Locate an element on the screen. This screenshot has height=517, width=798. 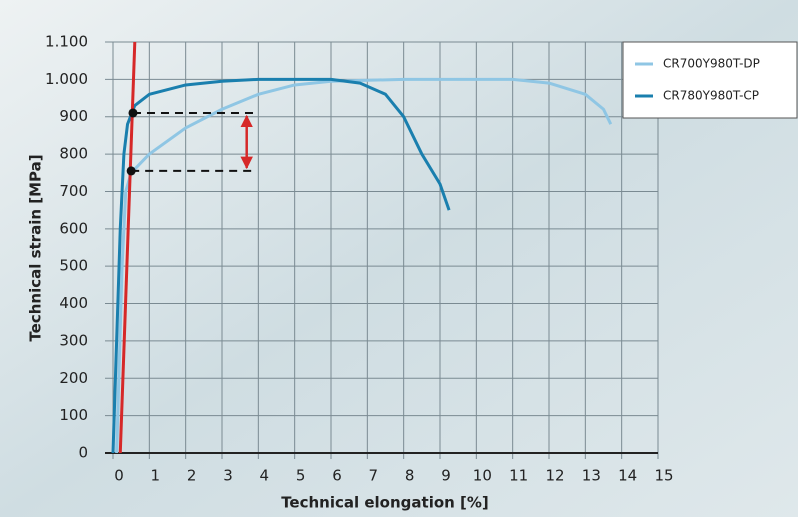
y-axis-label: Technical strain [MPa] is located at coordinates (36, 247).